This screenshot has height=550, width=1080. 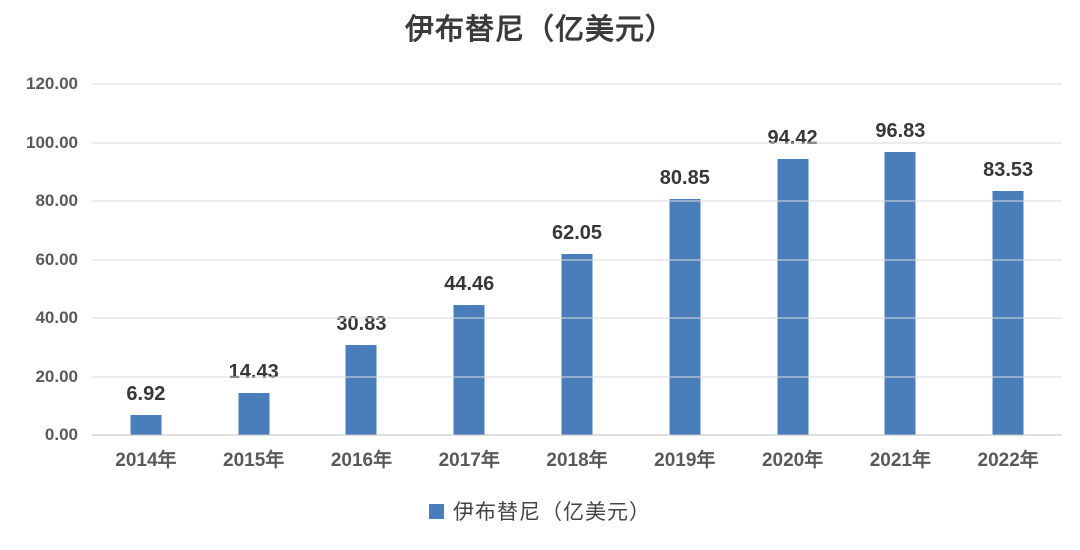 I want to click on x-tick-label: 2015年, so click(x=254, y=460).